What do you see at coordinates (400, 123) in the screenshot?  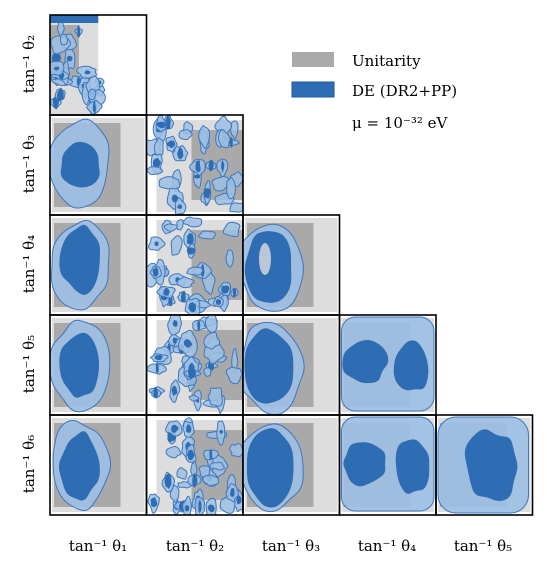 I see `annotation-mu: μ = 10⁻³² eV` at bounding box center [400, 123].